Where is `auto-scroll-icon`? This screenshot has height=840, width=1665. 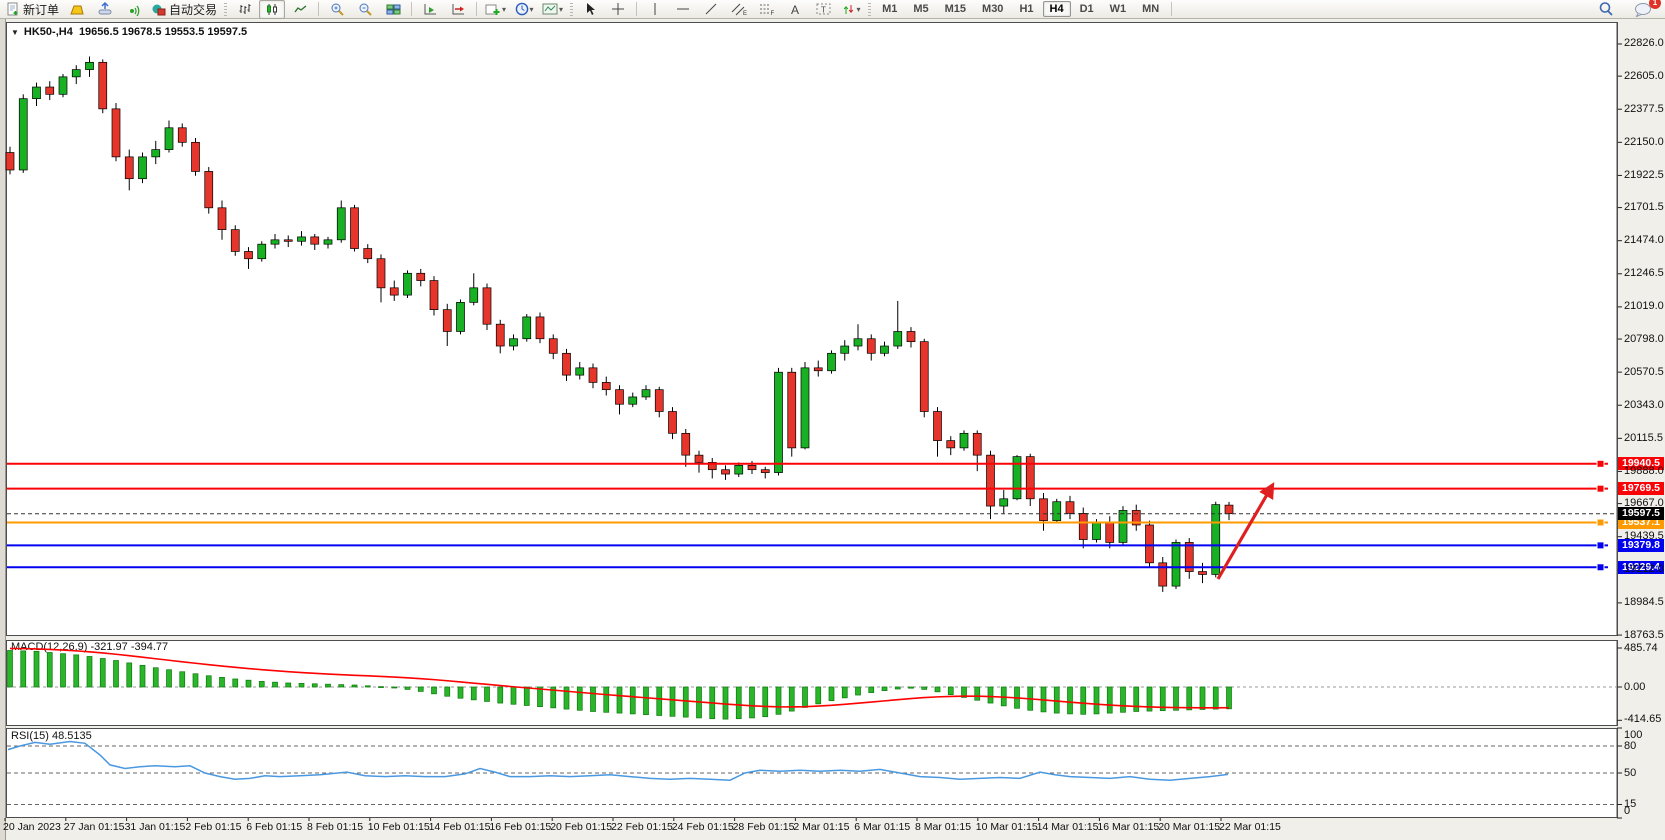
auto-scroll-icon is located at coordinates (430, 8).